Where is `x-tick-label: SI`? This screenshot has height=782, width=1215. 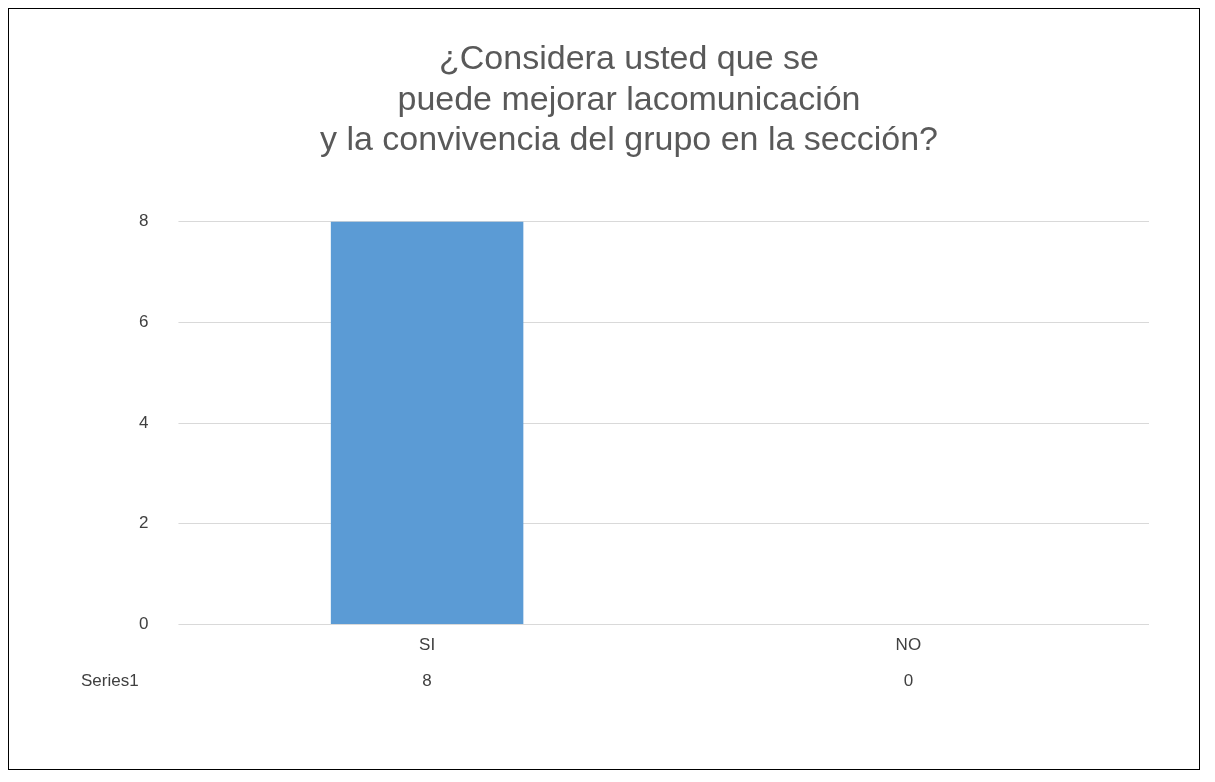 x-tick-label: SI is located at coordinates (427, 645).